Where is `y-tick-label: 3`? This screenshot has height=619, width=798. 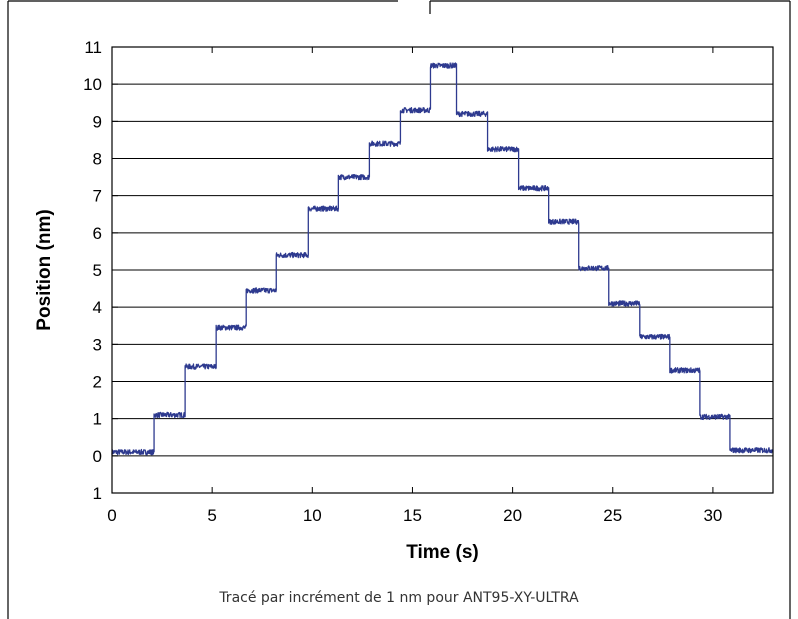
y-tick-label: 3 is located at coordinates (97, 344).